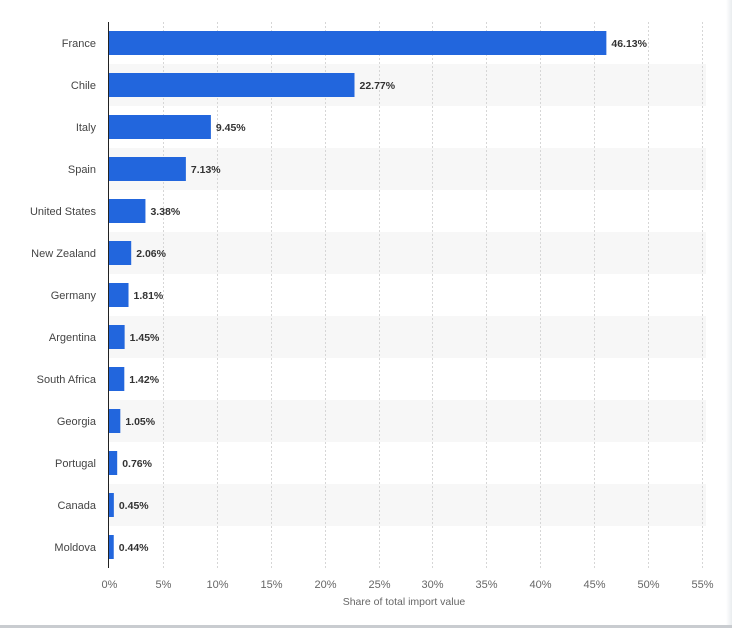 The width and height of the screenshot is (732, 628). I want to click on x-tick-label-50: 50%, so click(648, 585).